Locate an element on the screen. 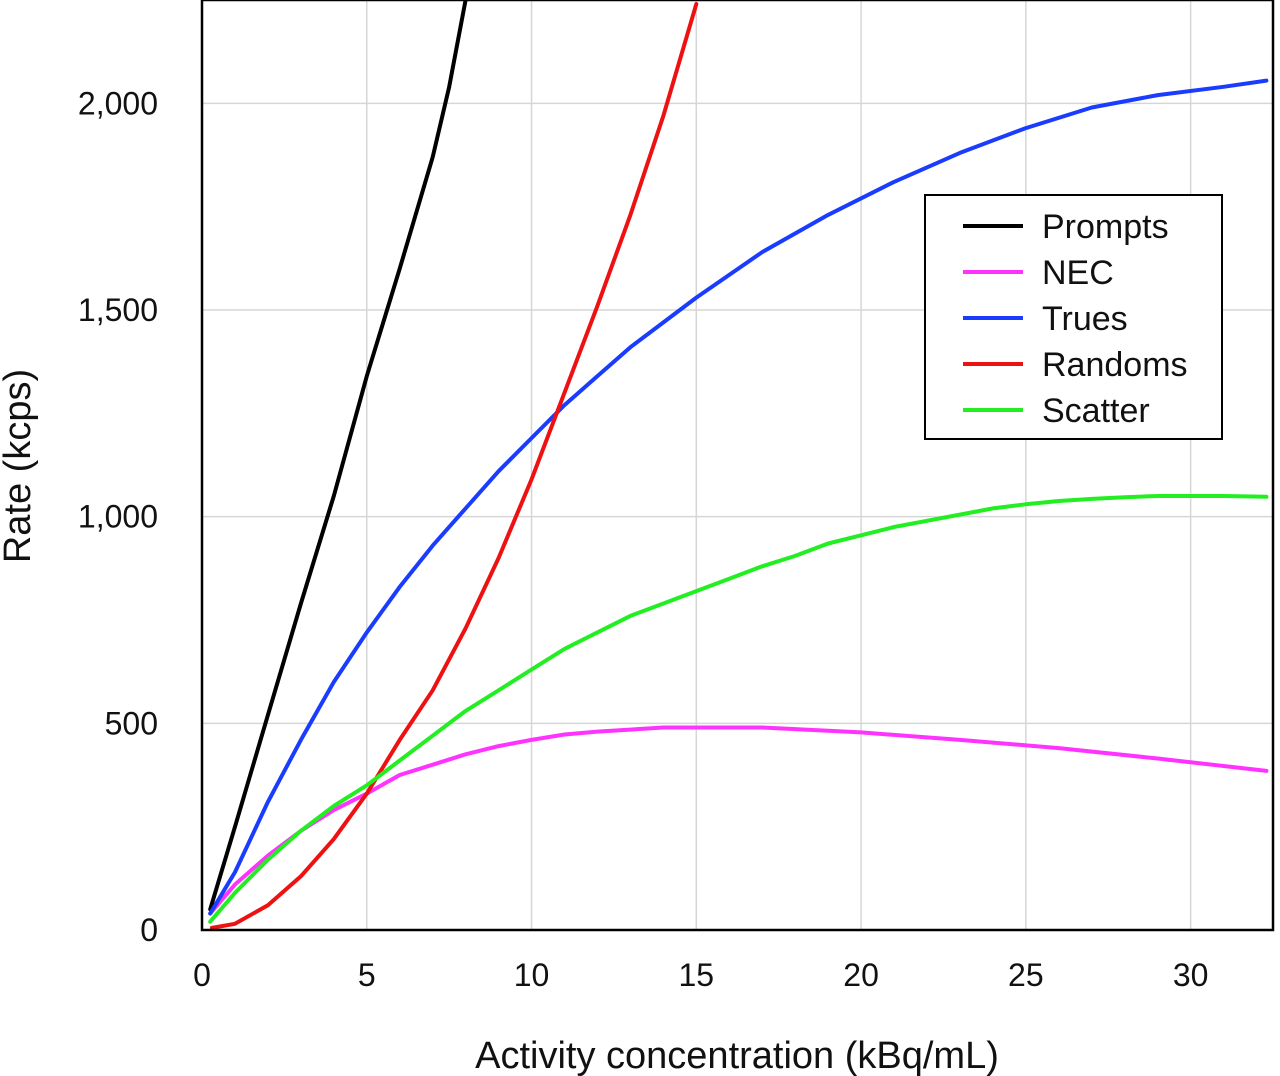 This screenshot has width=1280, height=1076. legend-label-trues: Trues is located at coordinates (1085, 319).